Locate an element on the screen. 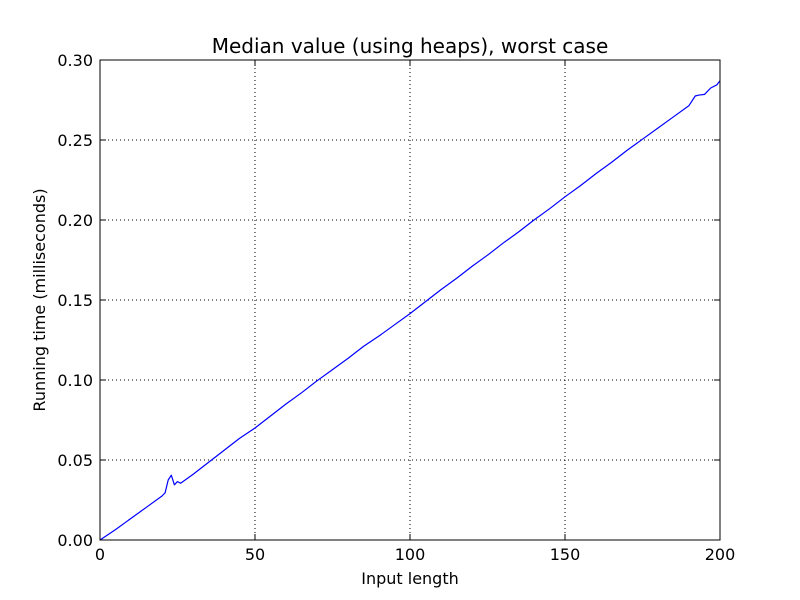 Image resolution: width=800 pixels, height=600 pixels. y-tick-label: 0.00 is located at coordinates (75, 540).